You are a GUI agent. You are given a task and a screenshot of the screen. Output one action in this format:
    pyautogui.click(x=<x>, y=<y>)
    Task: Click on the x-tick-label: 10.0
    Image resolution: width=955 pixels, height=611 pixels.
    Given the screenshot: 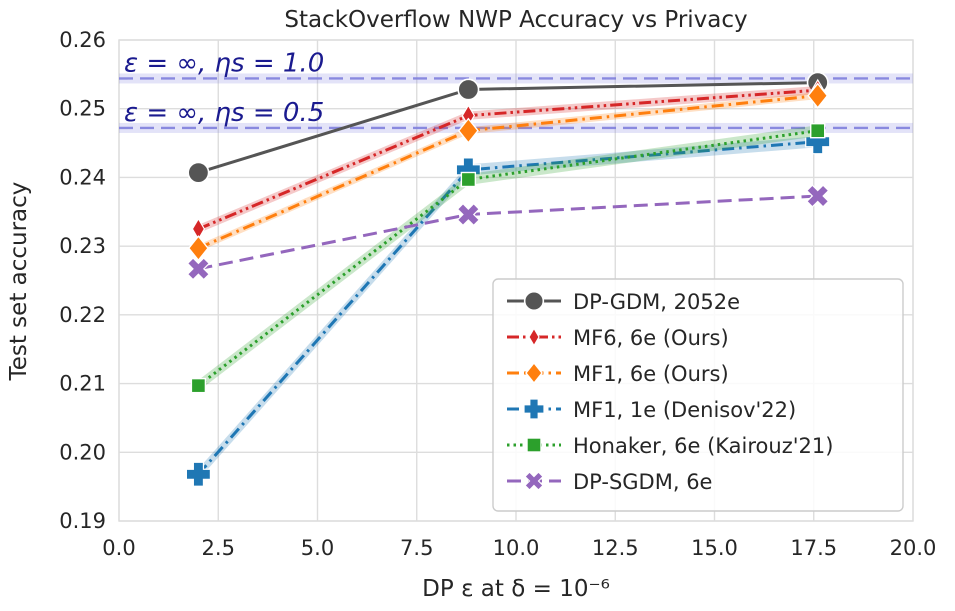 What is the action you would take?
    pyautogui.click(x=516, y=548)
    